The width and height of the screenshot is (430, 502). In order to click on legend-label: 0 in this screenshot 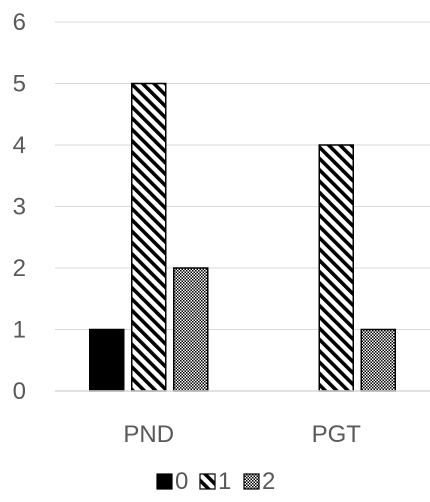, I will do `click(181, 481)`.